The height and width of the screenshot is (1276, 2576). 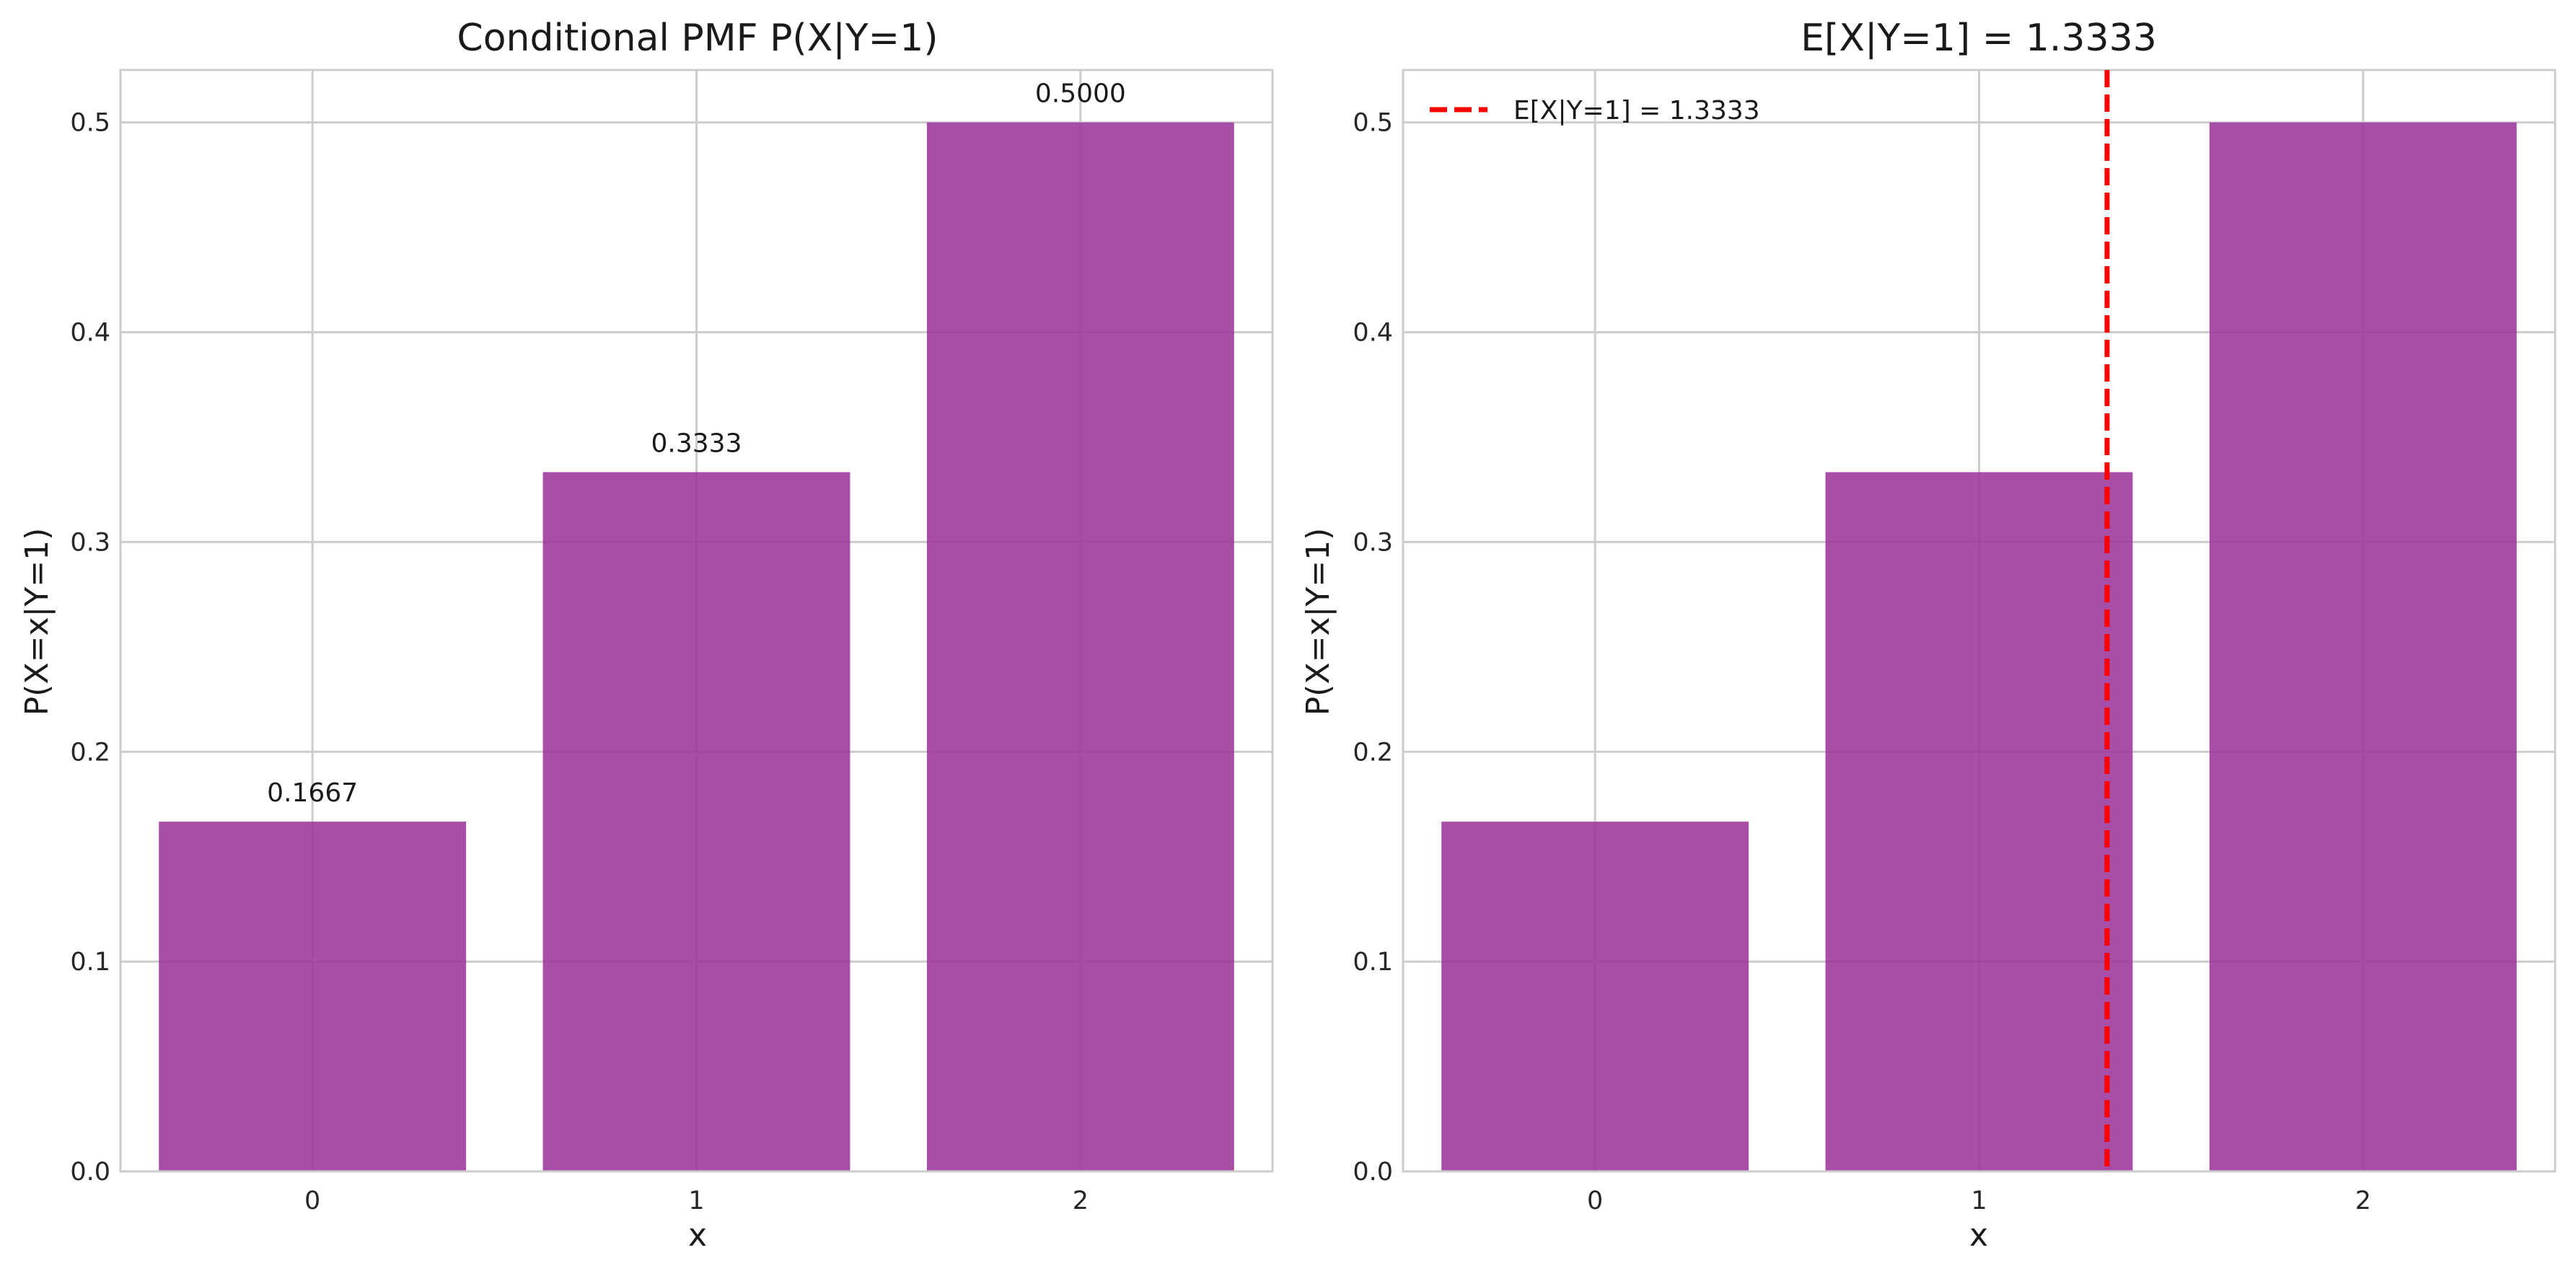 I want to click on legend: E[X|Y=1] = 1.3333, so click(x=1595, y=111).